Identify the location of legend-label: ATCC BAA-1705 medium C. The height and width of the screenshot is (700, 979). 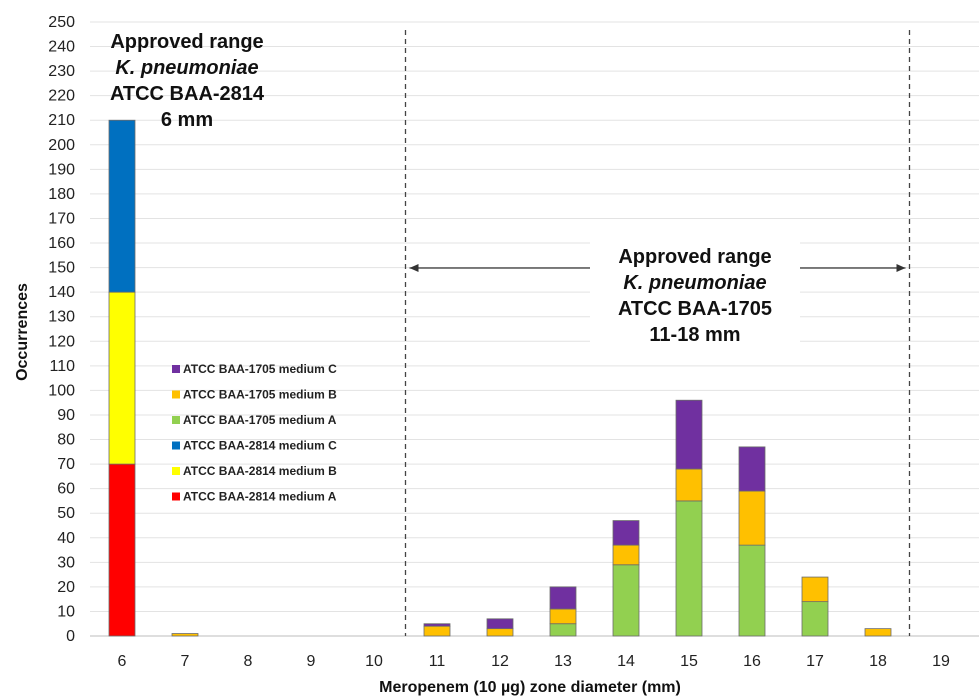
(260, 369).